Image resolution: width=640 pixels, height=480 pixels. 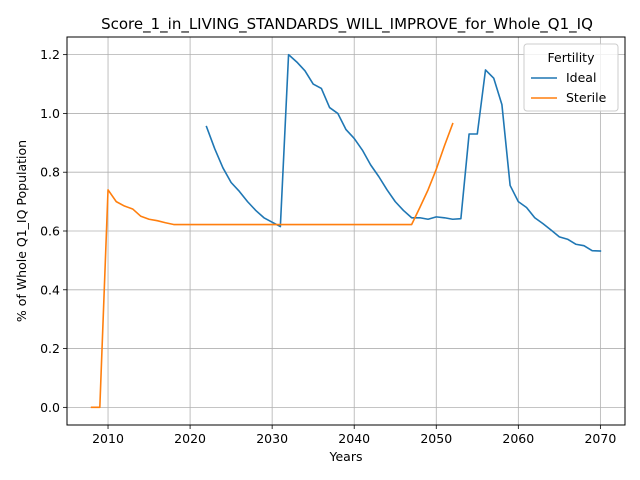 What do you see at coordinates (518, 438) in the screenshot?
I see `x-tick-label: 2060` at bounding box center [518, 438].